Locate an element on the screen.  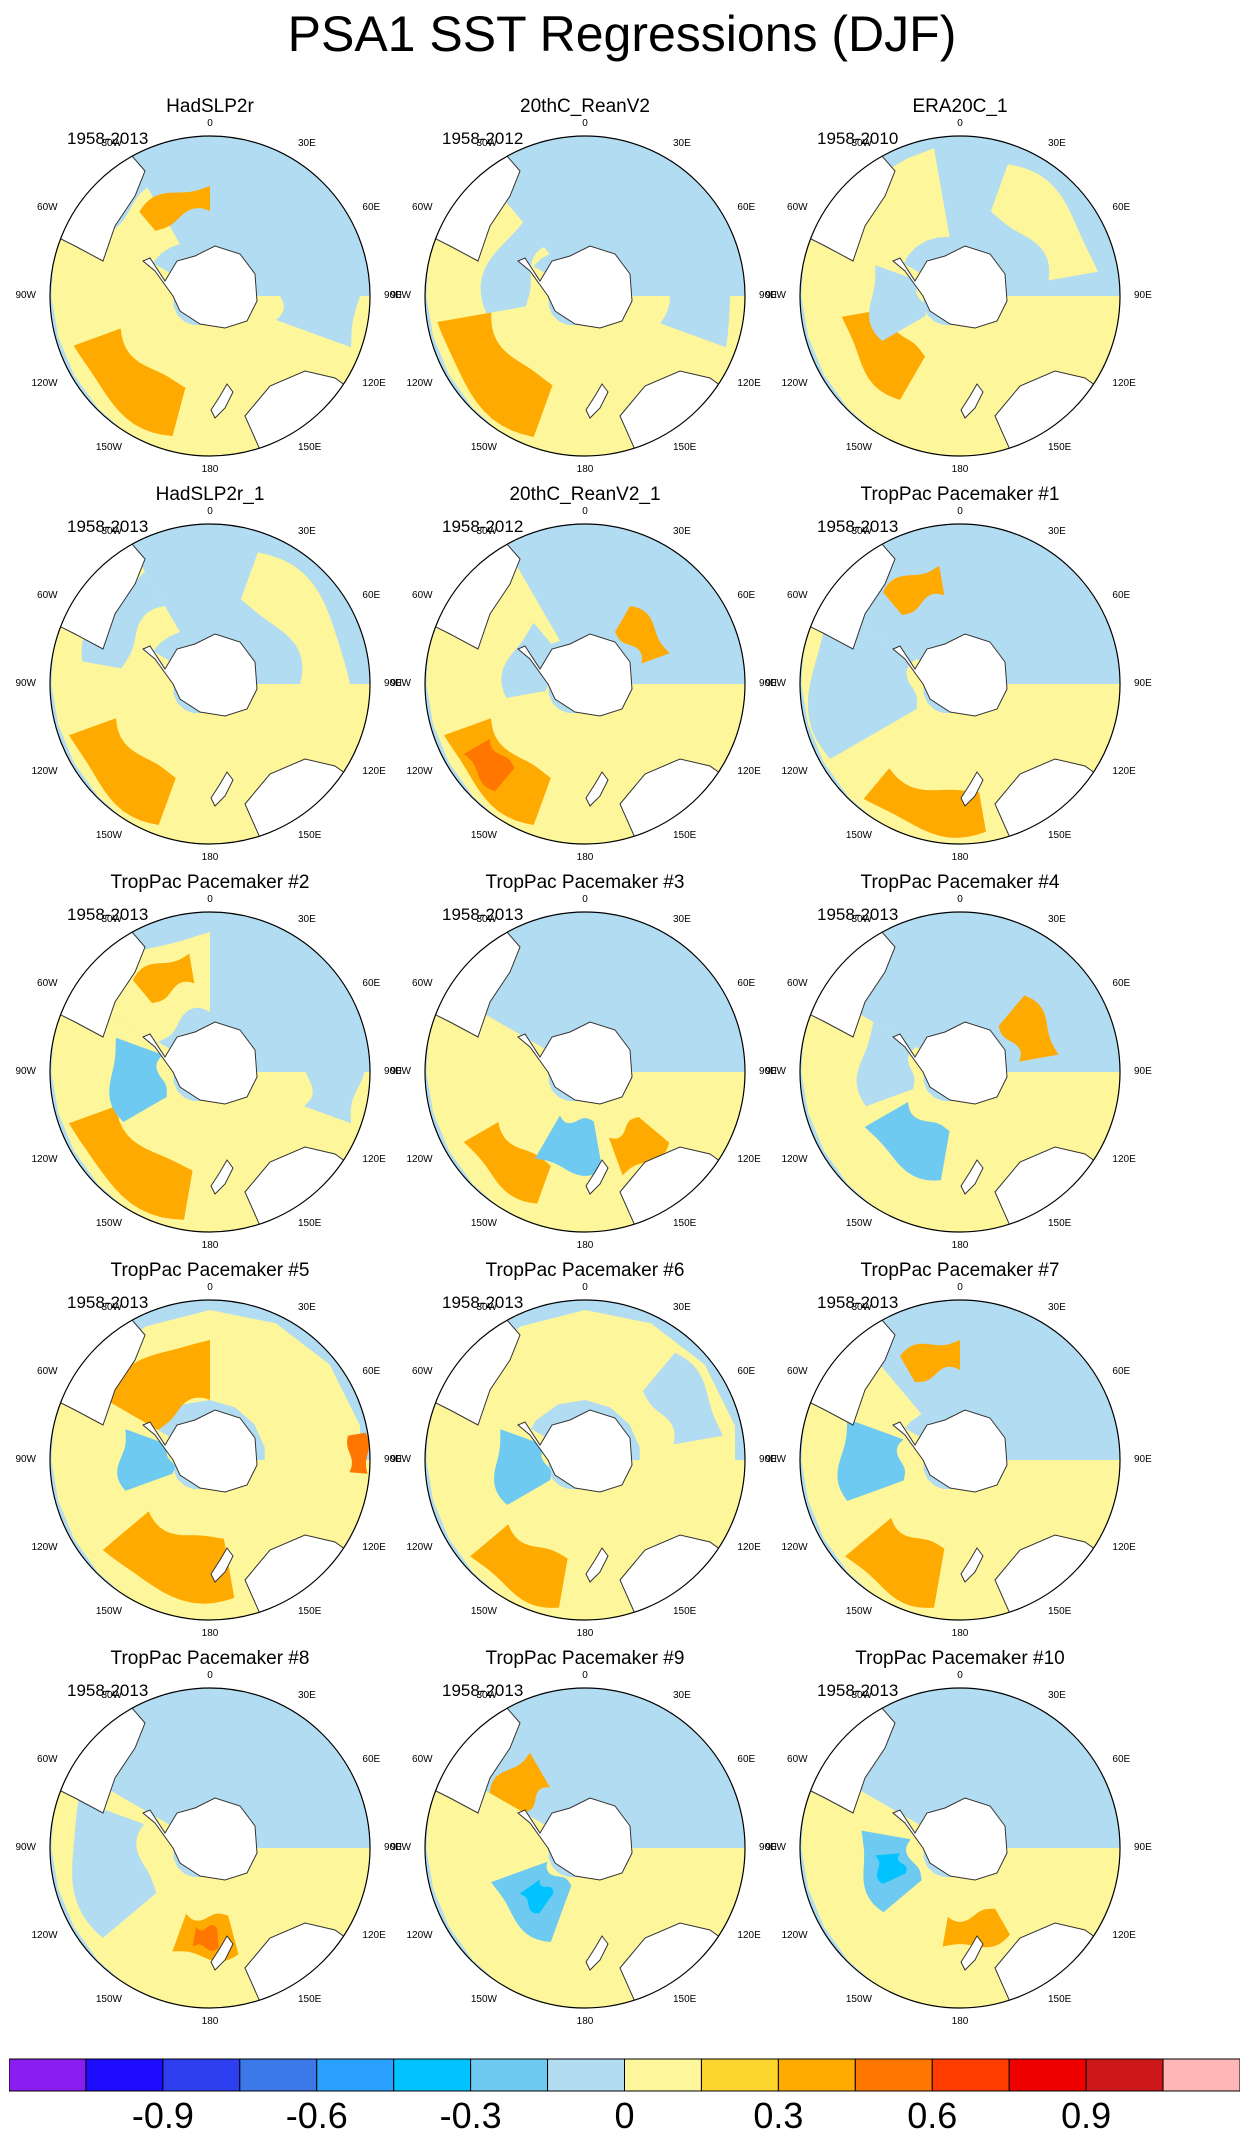
panel-title: 20thC_ReanV2_1 is located at coordinates (585, 494).